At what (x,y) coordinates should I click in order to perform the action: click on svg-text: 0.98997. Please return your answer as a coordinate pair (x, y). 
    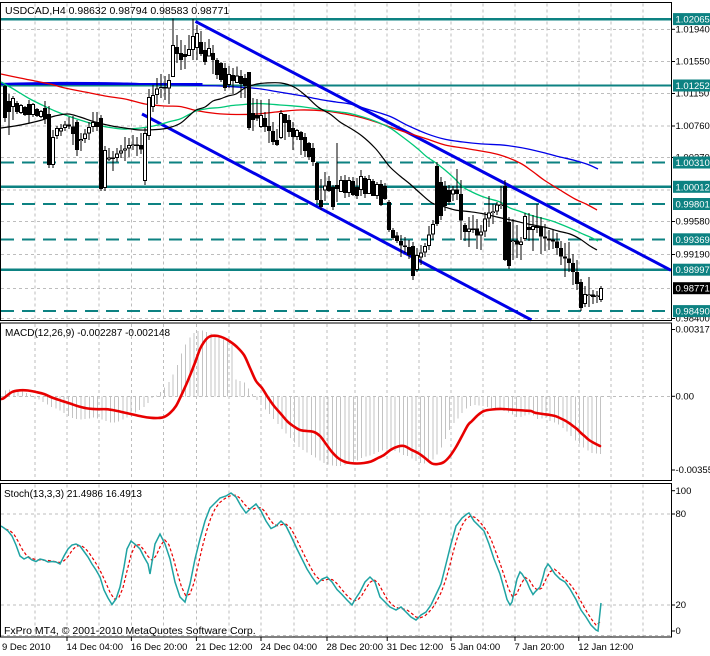
    Looking at the image, I should click on (693, 270).